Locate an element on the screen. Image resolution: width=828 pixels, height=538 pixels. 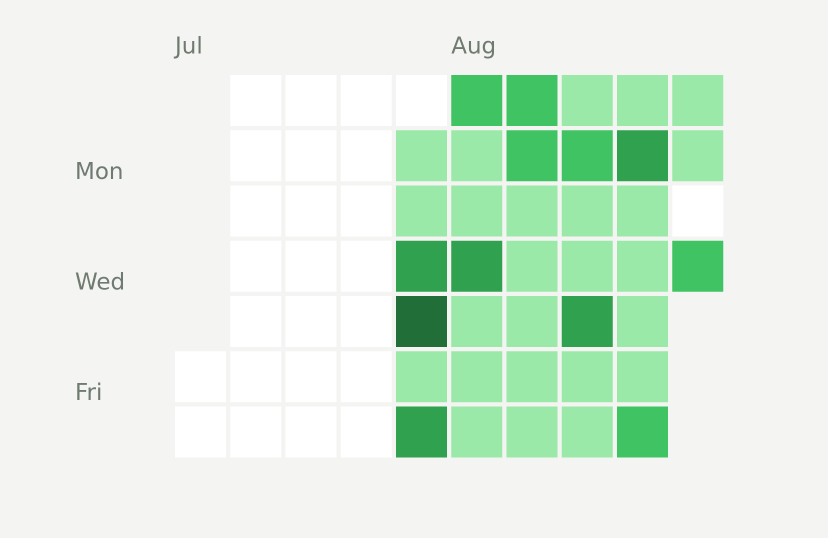
weekday-label: Mon is located at coordinates (99, 172).